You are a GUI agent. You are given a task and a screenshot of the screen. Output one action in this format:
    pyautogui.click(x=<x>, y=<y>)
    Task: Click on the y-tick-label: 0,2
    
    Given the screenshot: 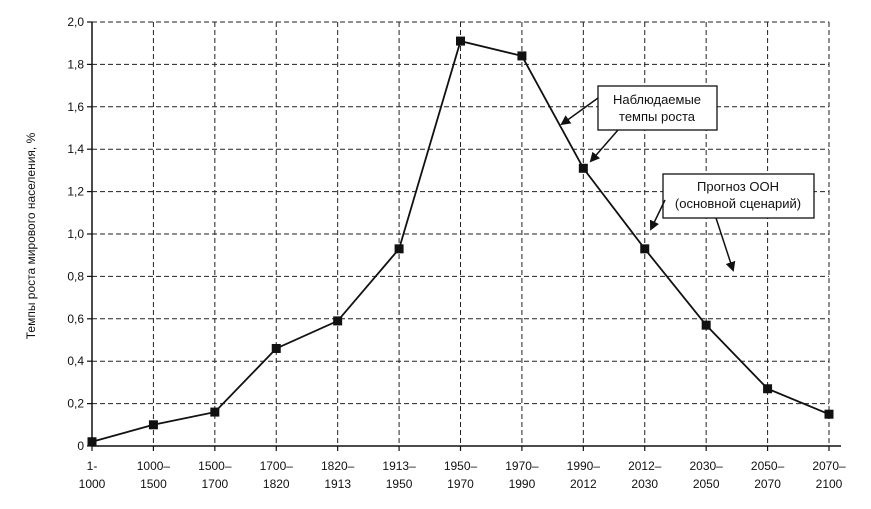 What is the action you would take?
    pyautogui.click(x=75, y=404)
    